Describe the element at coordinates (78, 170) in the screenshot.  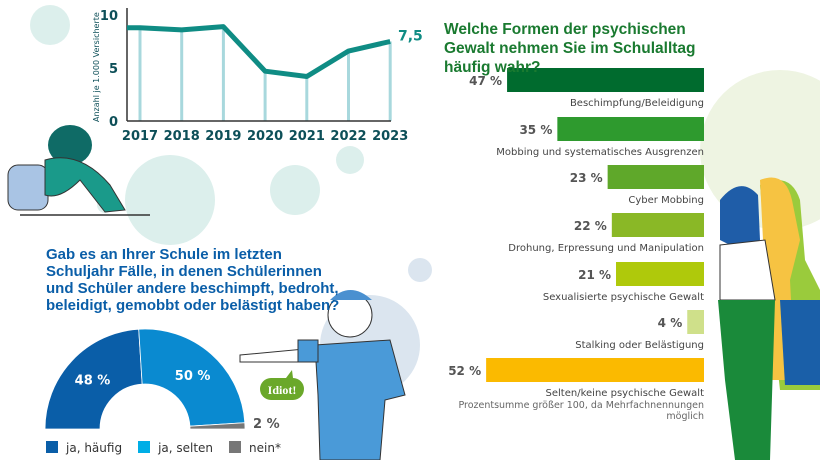
I see `sad-student-illustration` at that location.